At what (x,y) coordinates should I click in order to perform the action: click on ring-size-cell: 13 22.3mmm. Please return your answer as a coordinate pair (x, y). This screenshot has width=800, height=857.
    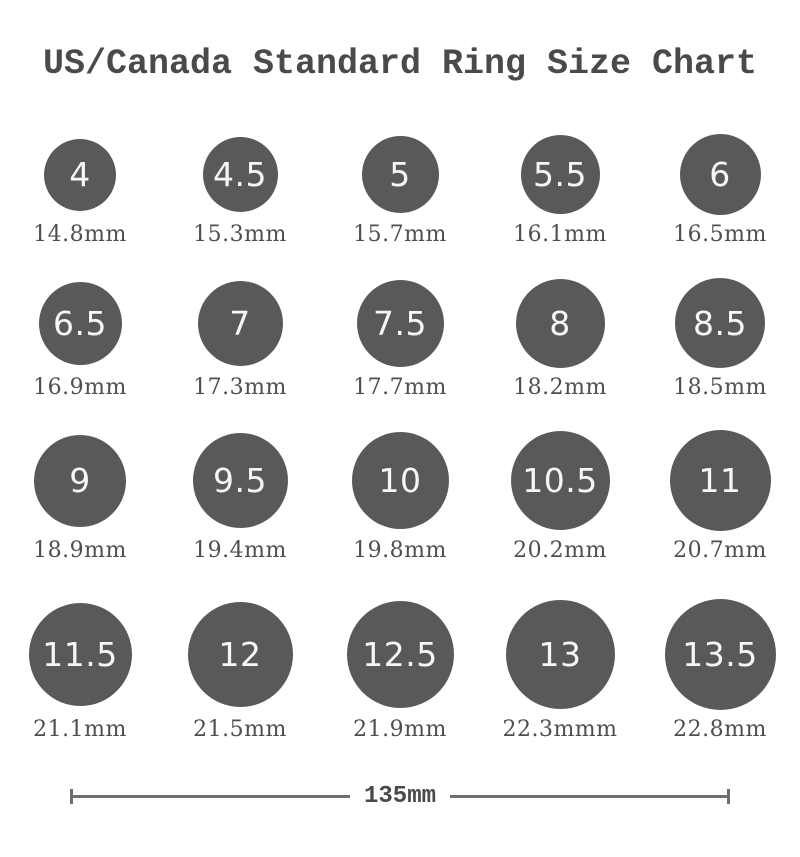
    Looking at the image, I should click on (560, 671).